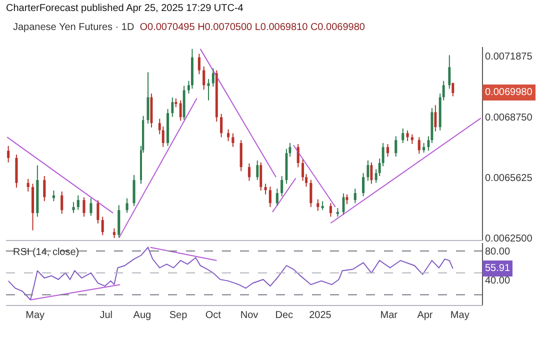  What do you see at coordinates (125, 8) in the screenshot?
I see `text: CharterForecast published Apr 25, 2025 17:29 UTC-4` at bounding box center [125, 8].